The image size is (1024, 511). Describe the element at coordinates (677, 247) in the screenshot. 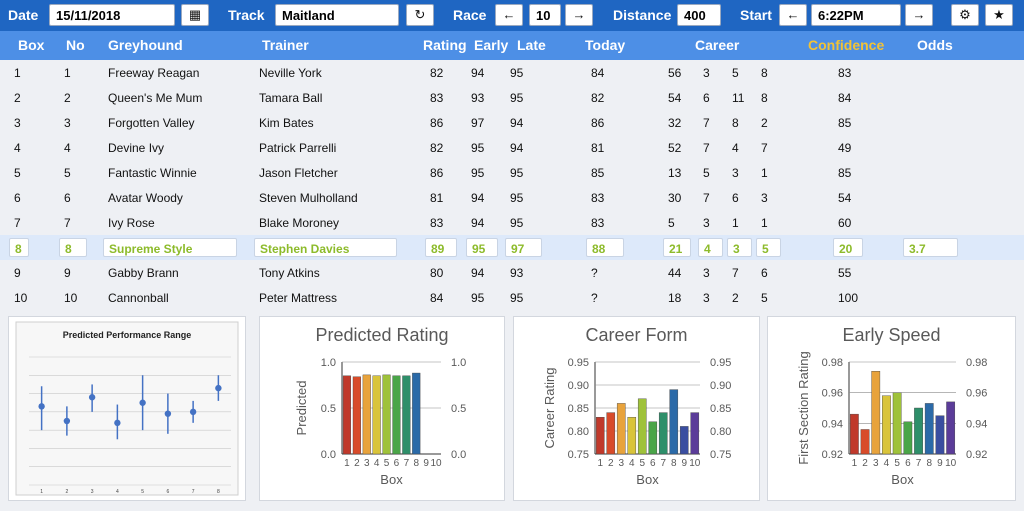

I see `cell-career-starts: 21` at that location.